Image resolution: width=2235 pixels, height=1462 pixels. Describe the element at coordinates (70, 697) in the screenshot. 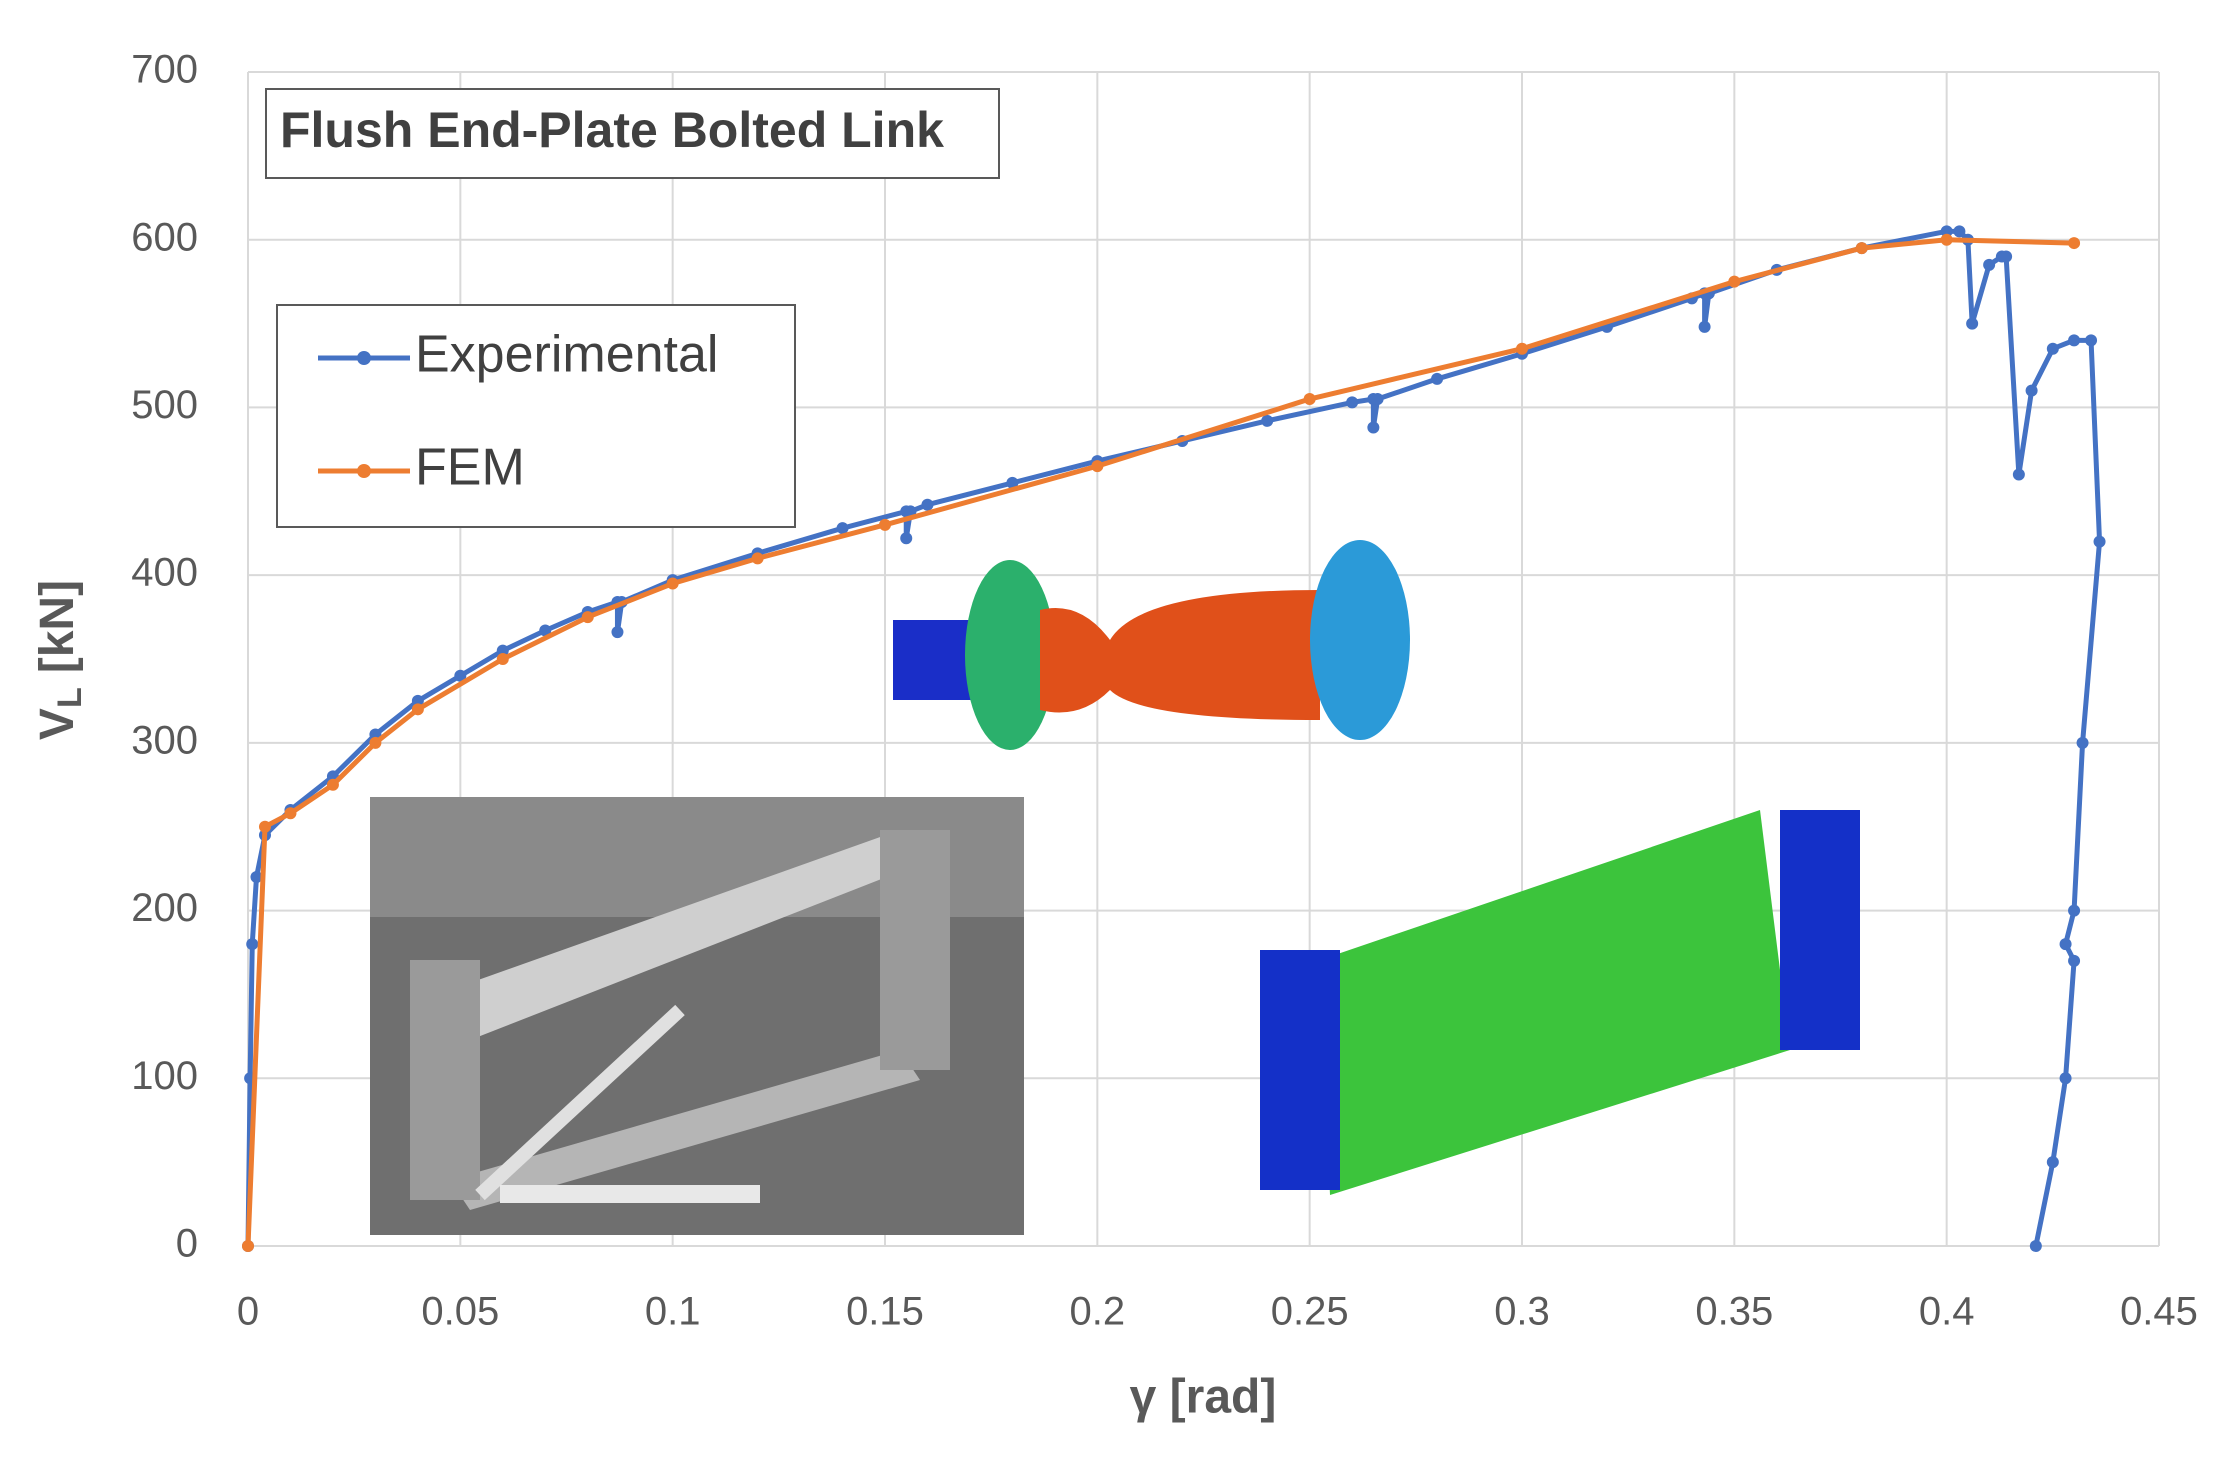

I see `y-axis-title-subscript: L` at that location.